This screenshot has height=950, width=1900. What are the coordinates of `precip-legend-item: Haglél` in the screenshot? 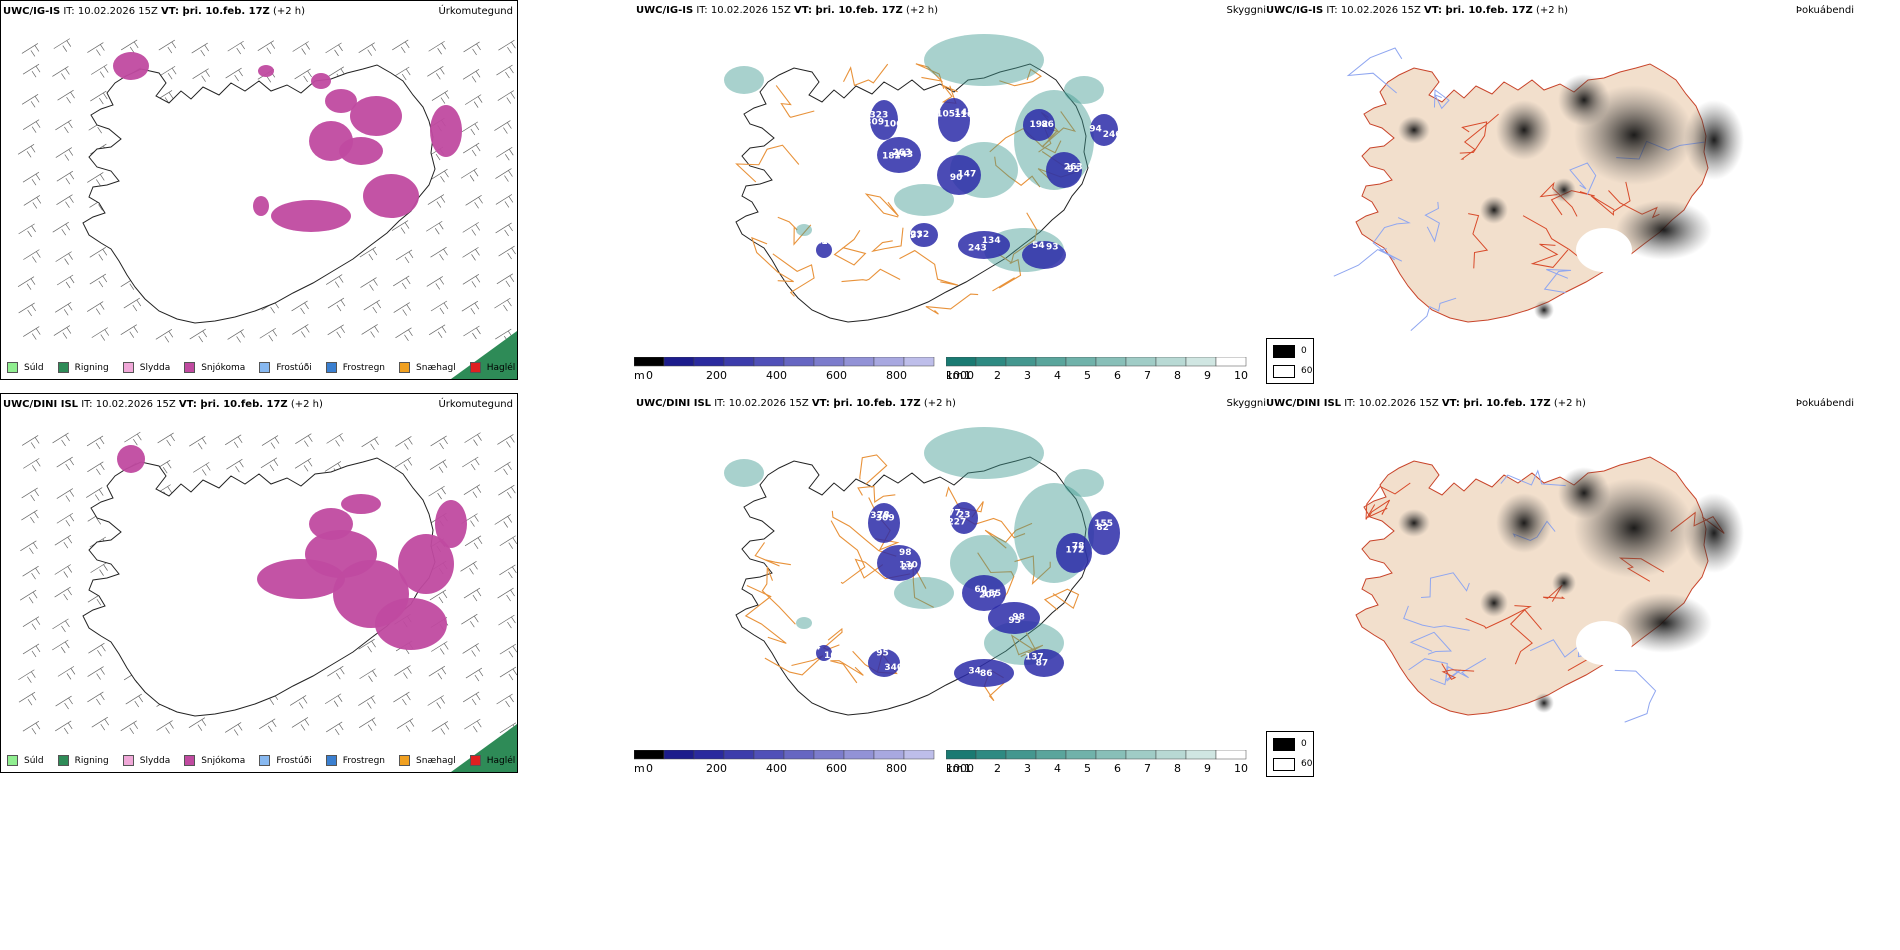 It's located at (492, 760).